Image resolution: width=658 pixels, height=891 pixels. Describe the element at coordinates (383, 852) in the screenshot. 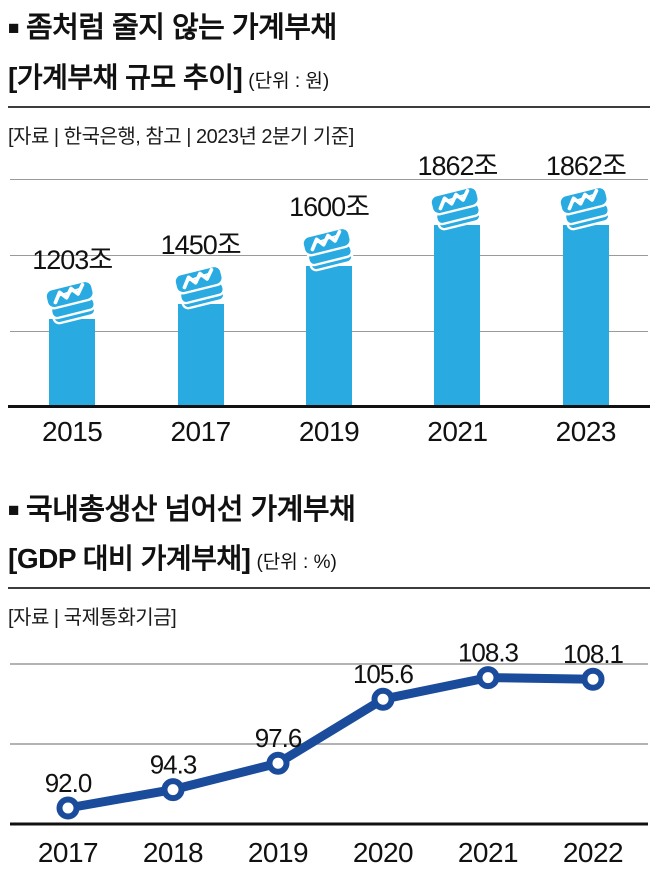

I see `x-axis-label: 2020` at that location.